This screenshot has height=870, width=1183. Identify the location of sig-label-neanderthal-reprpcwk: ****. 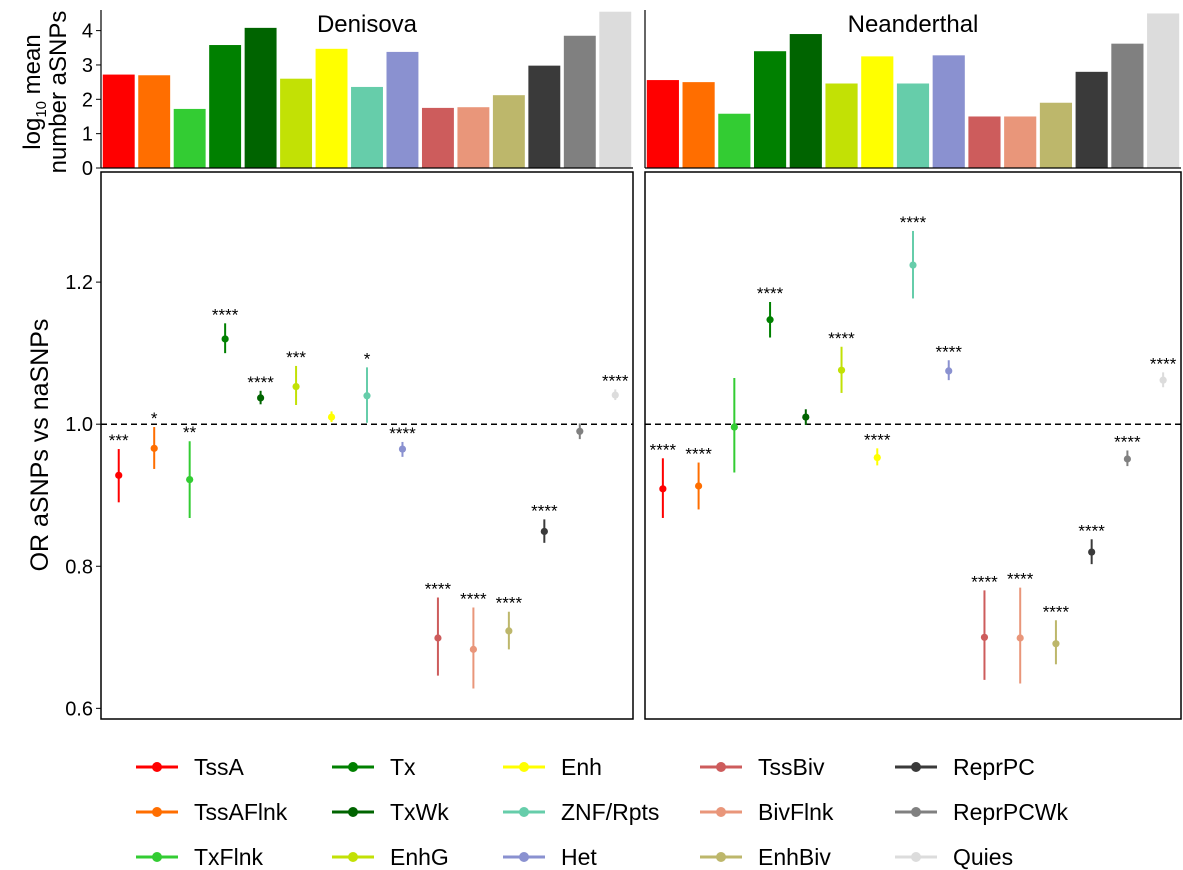
(1127, 441).